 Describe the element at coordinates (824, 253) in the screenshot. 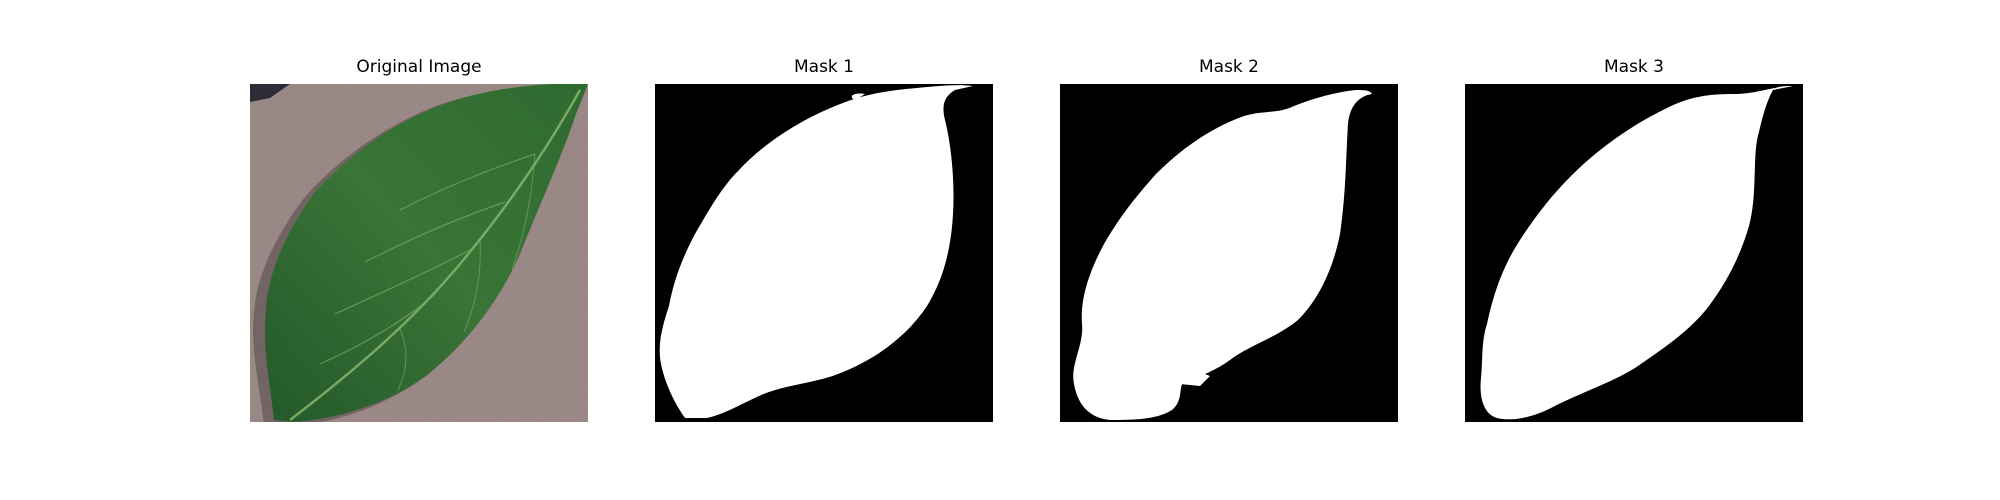

I see `mask-1-image` at that location.